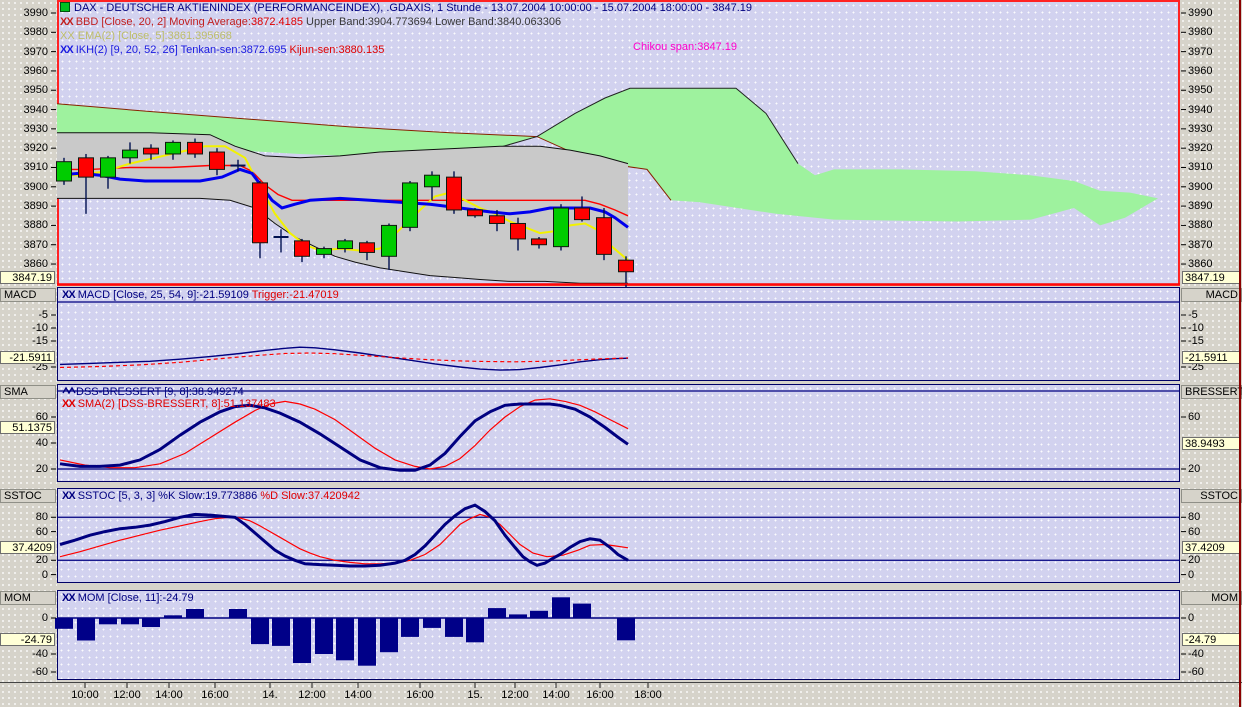  Describe the element at coordinates (67, 22) in the screenshot. I see `bbd-indicator-icon: XX` at that location.